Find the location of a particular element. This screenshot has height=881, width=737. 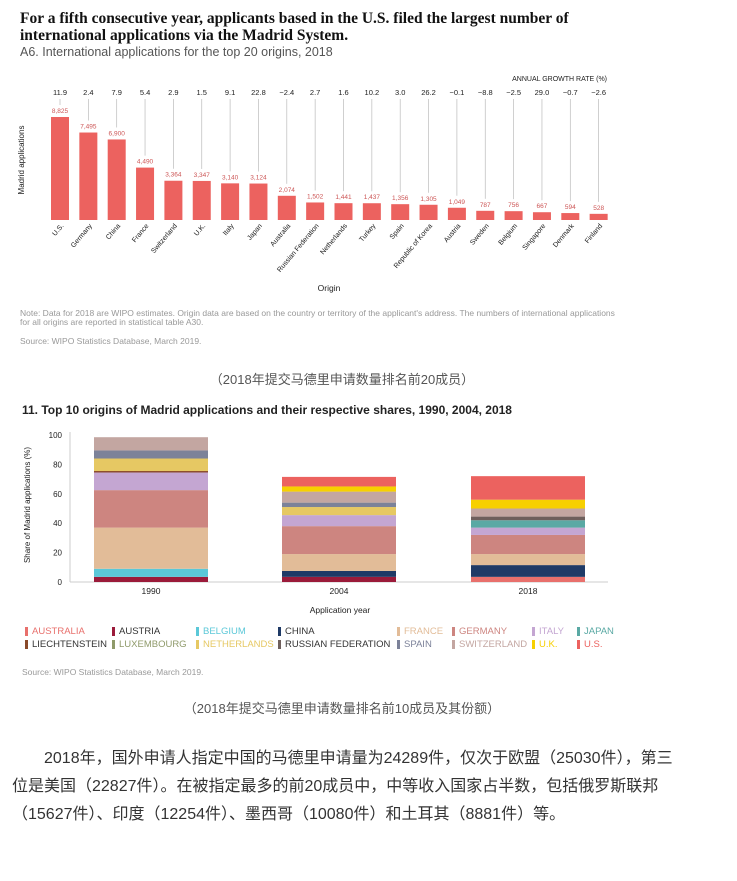

stacked-segment-spain is located at coordinates (151, 454).